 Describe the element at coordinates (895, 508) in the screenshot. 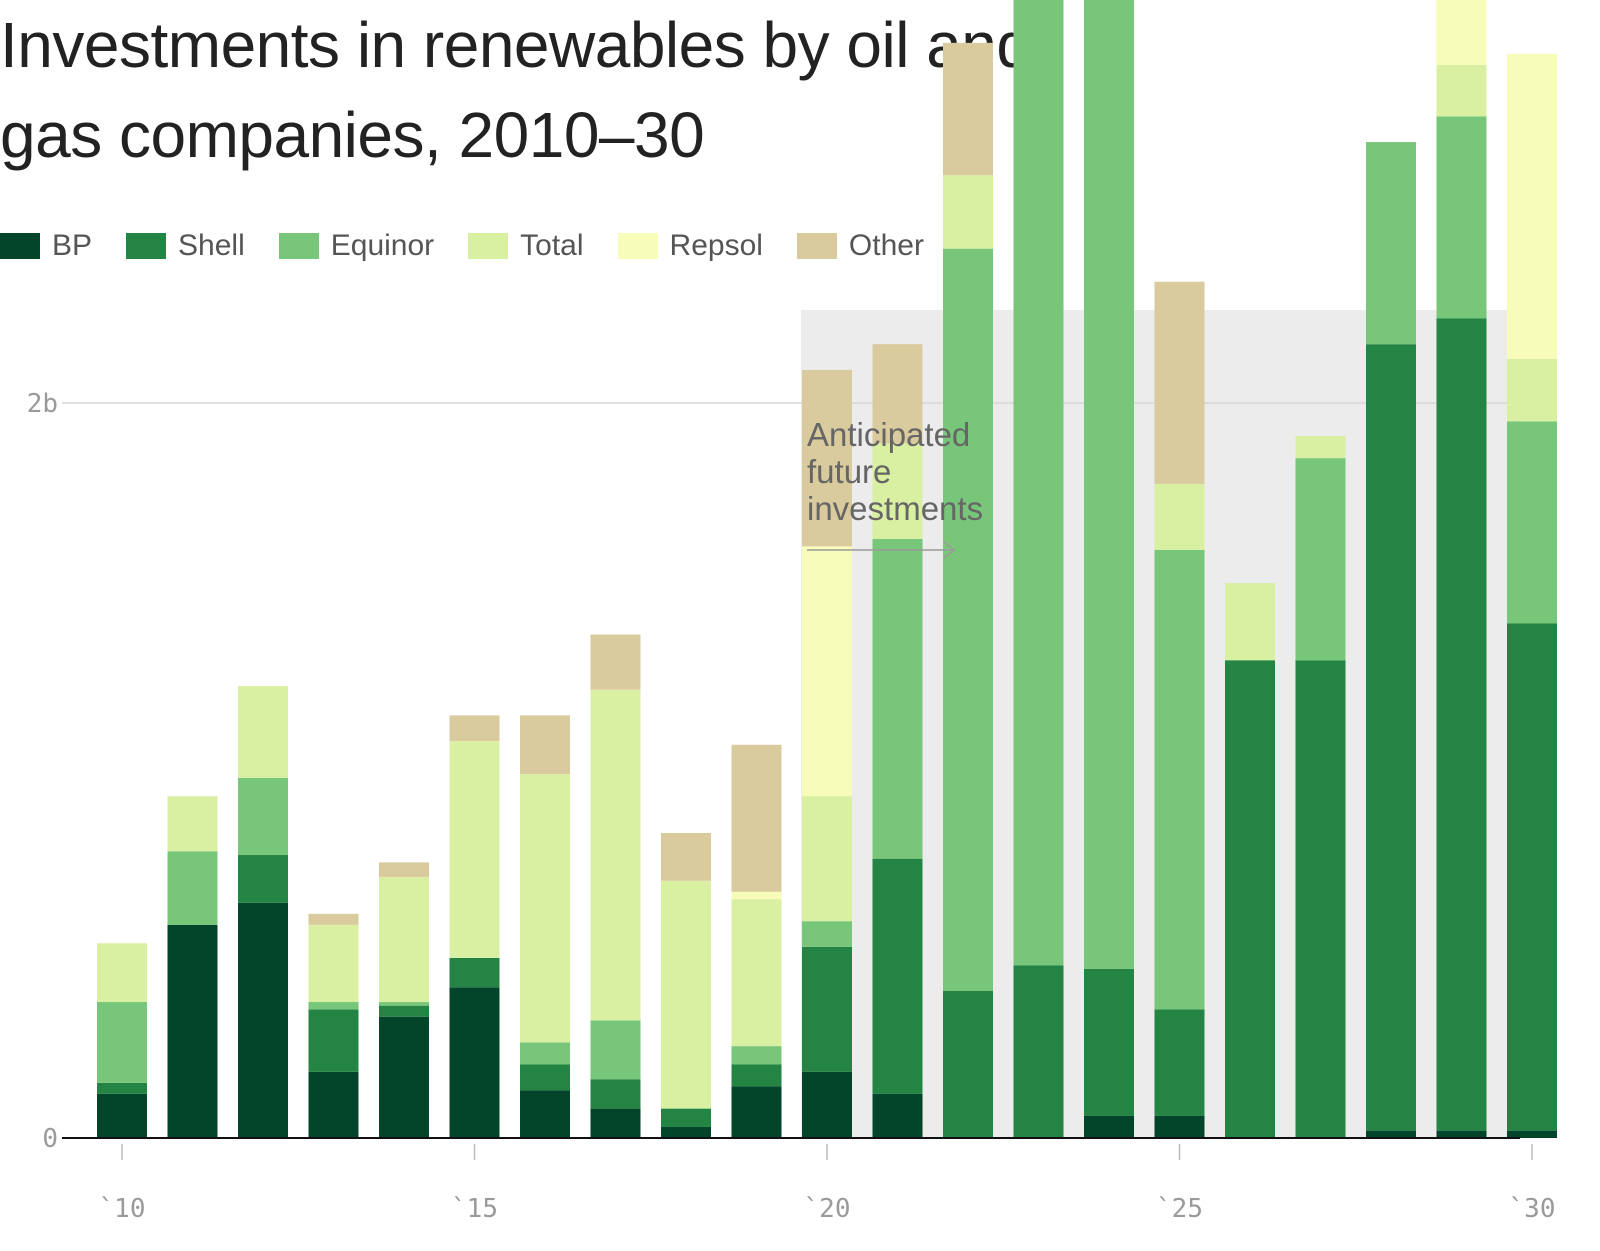

I see `annotation-text: investments` at that location.